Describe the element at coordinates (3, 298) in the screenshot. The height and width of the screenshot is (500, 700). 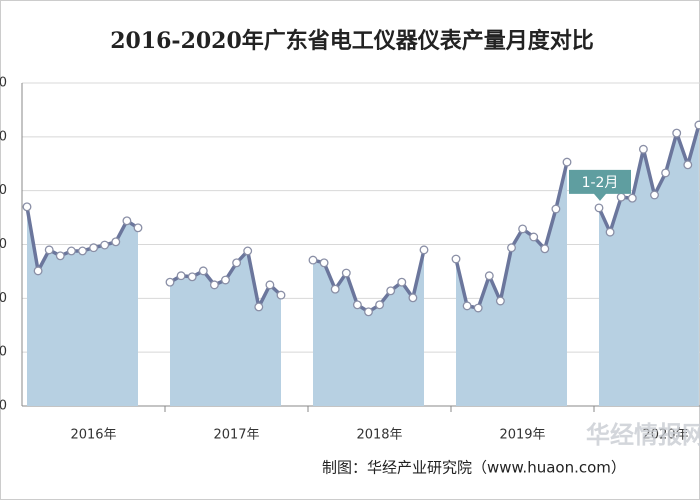
I see `y-tick-label: 20` at that location.